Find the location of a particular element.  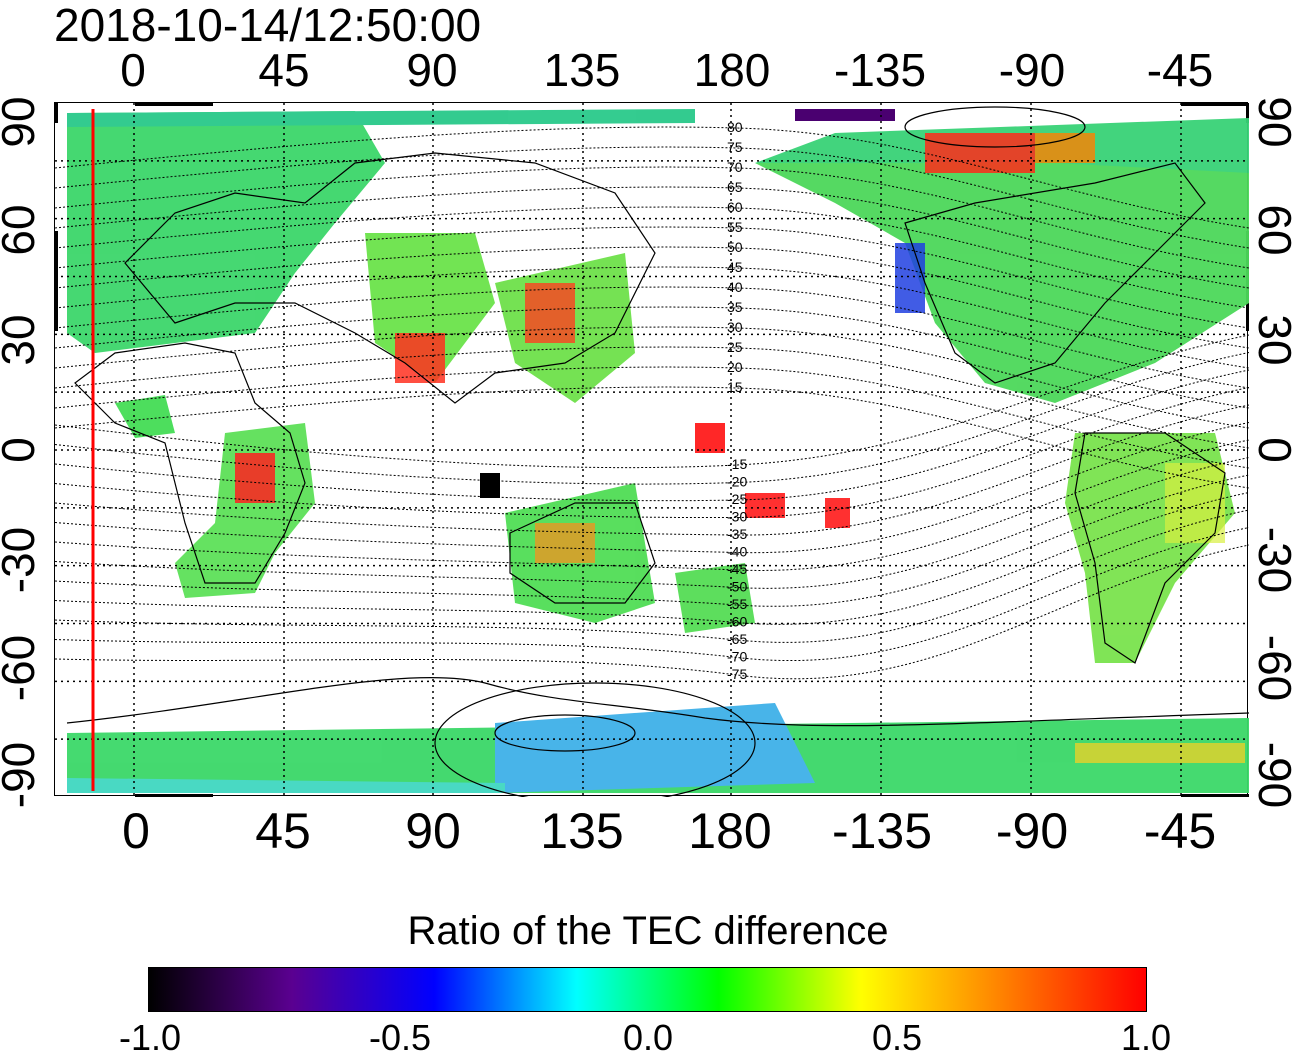

lat-tick-left: 0 is located at coordinates (22, 450).